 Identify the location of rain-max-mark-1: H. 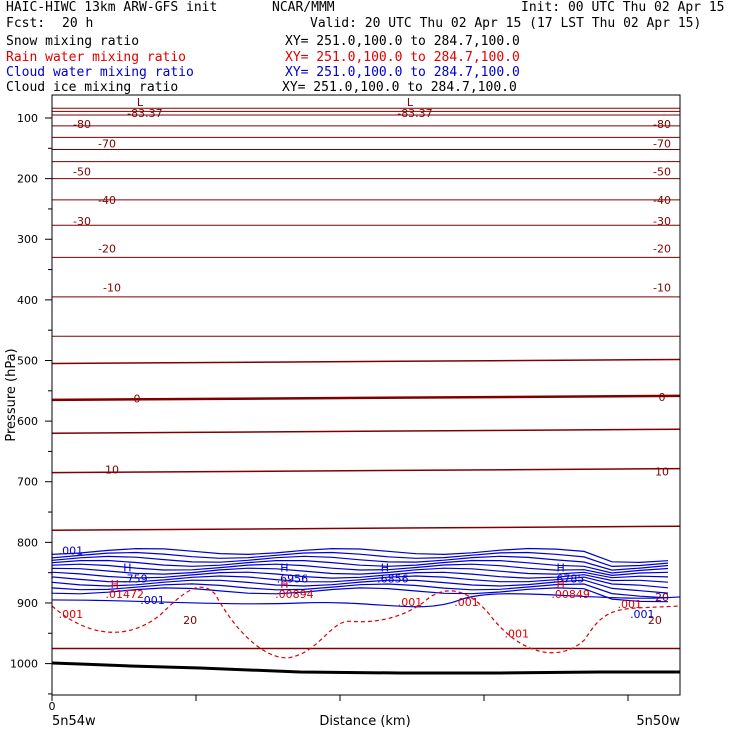
(284, 584).